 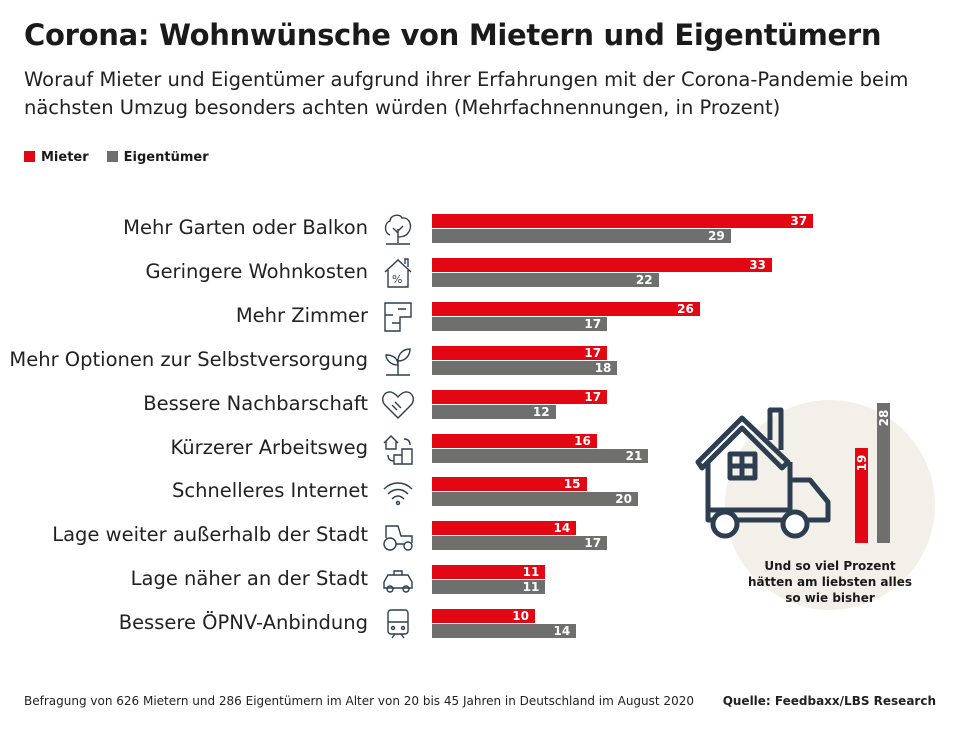 What do you see at coordinates (644, 279) in the screenshot?
I see `data-label: 22` at bounding box center [644, 279].